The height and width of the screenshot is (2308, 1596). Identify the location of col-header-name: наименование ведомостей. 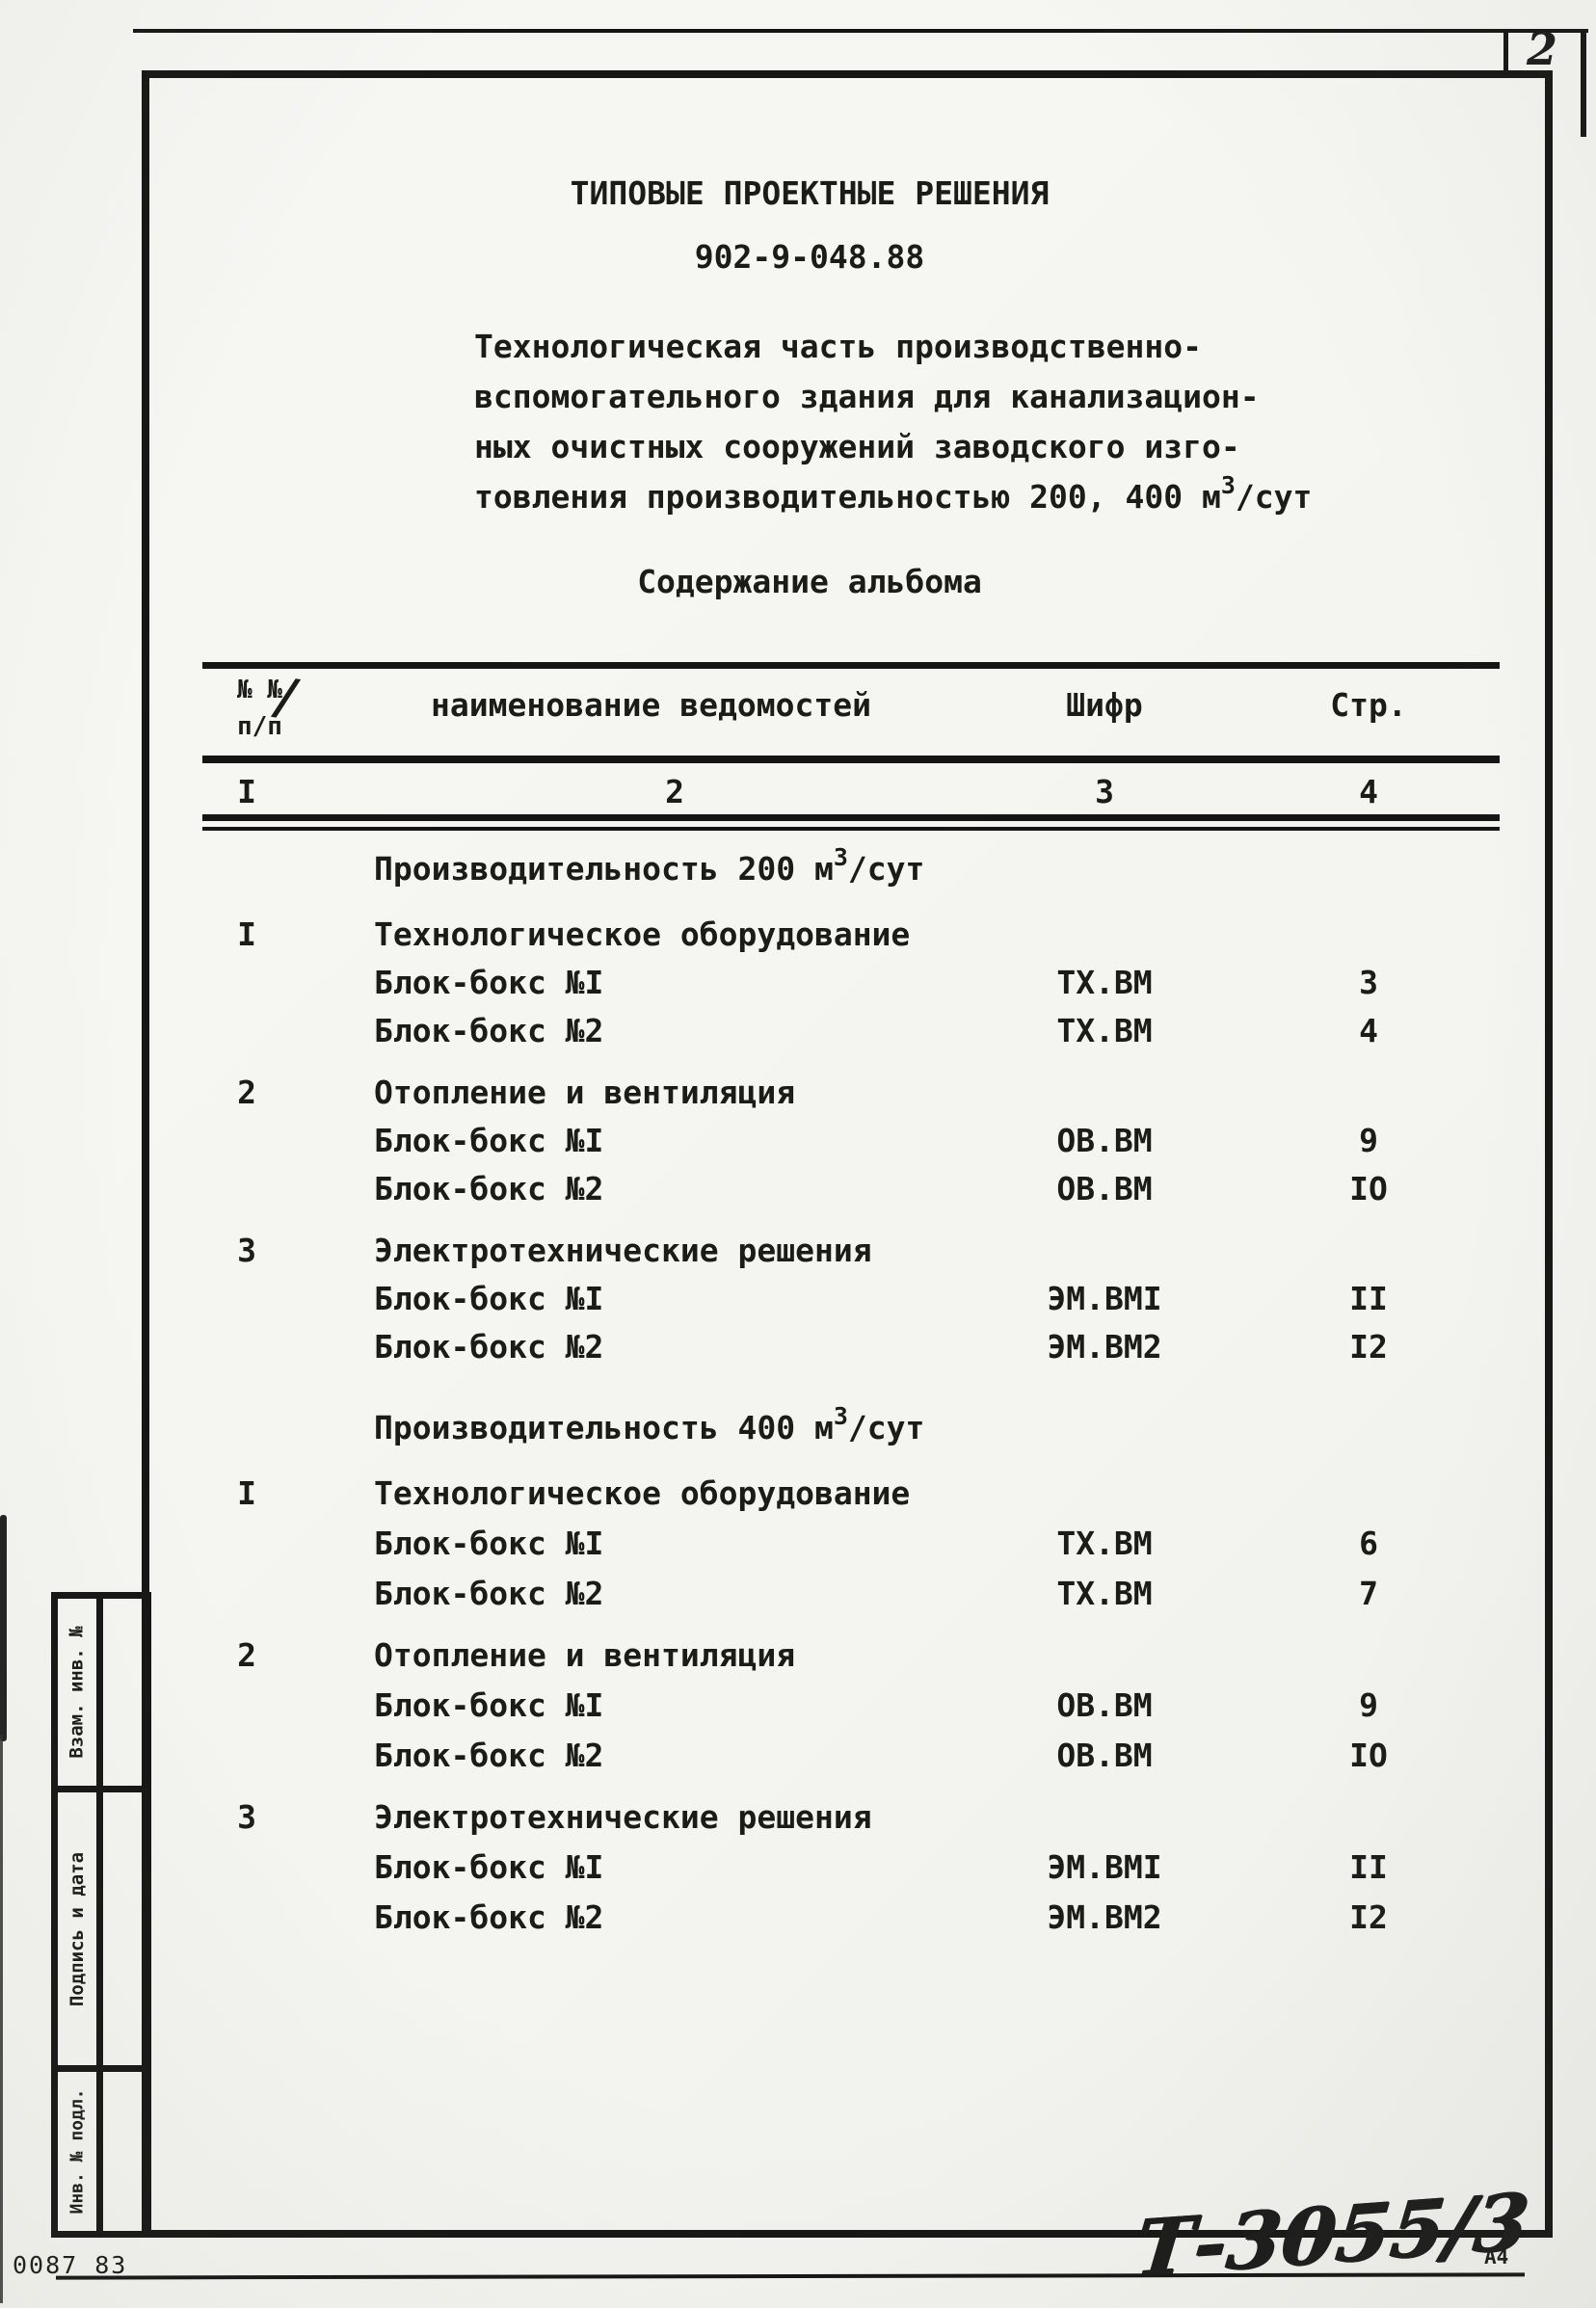
(651, 705).